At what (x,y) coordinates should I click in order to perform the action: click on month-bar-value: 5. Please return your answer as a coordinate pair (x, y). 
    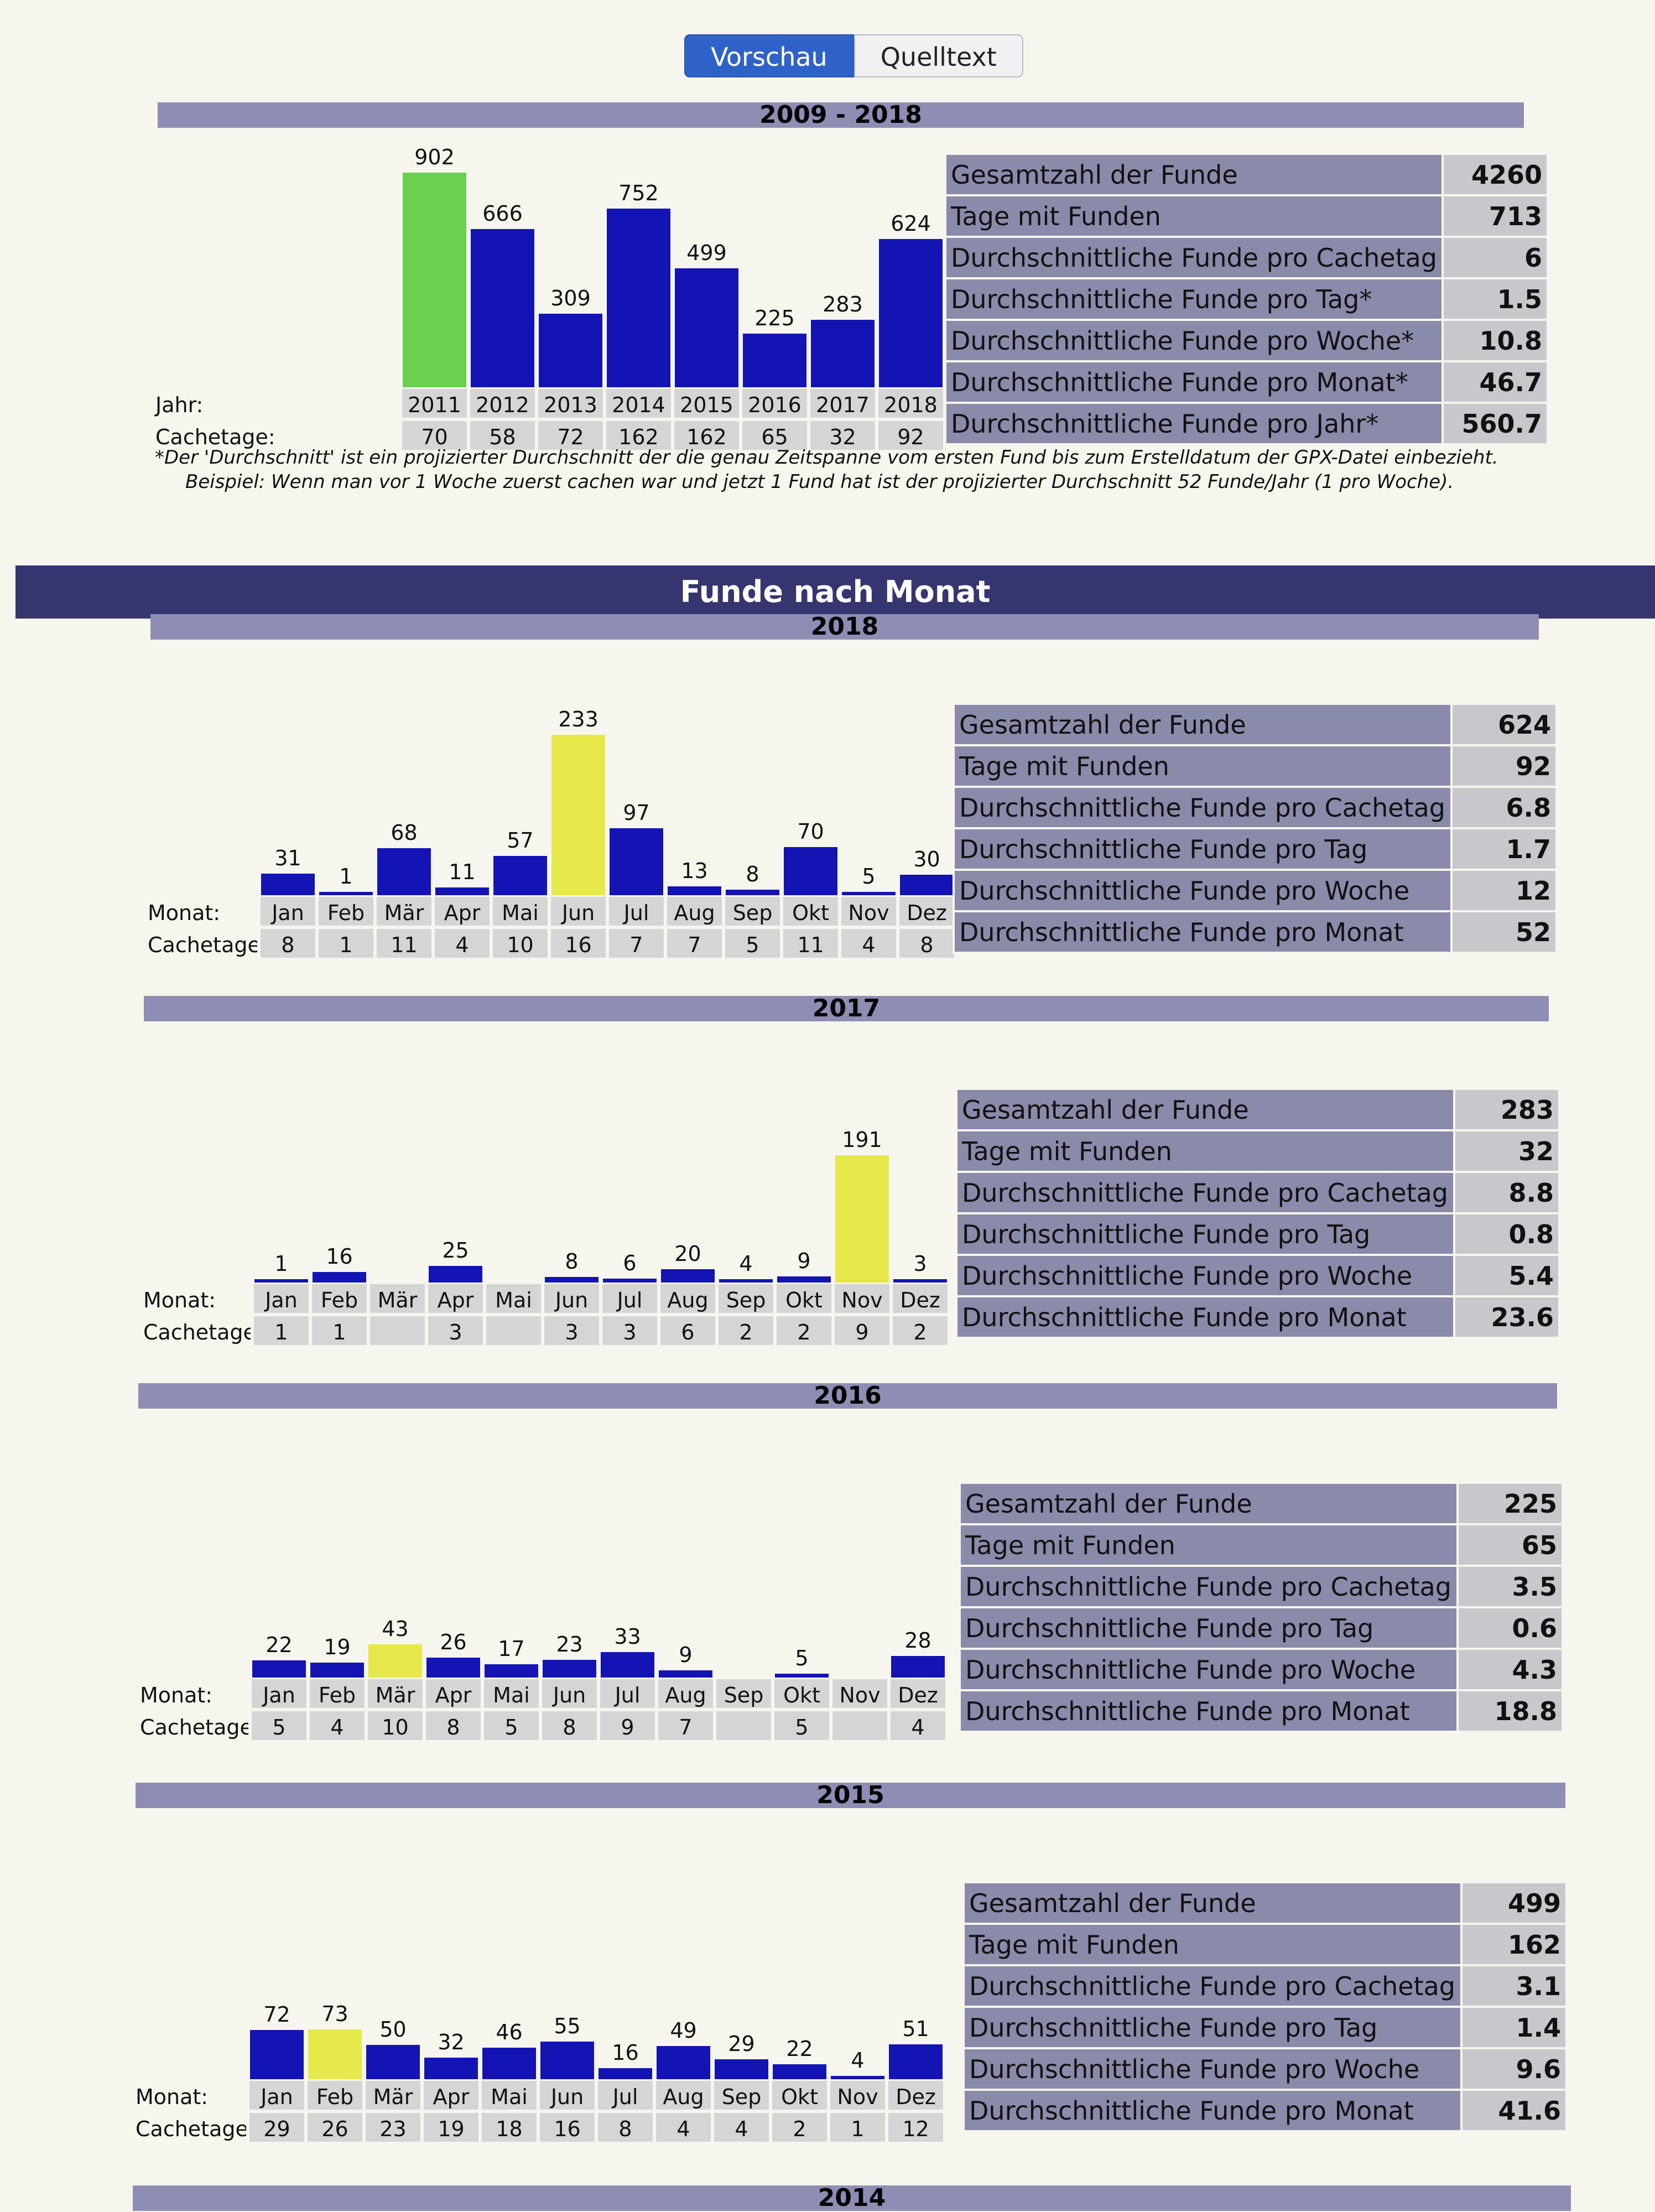
    Looking at the image, I should click on (869, 876).